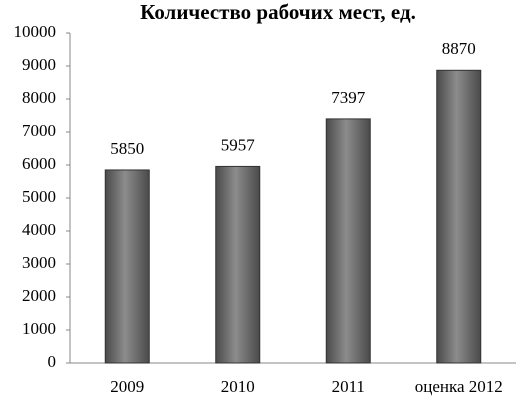 The width and height of the screenshot is (518, 403). Describe the element at coordinates (278, 12) in the screenshot. I see `chart-title: Количество рабочих мест, ед.` at that location.